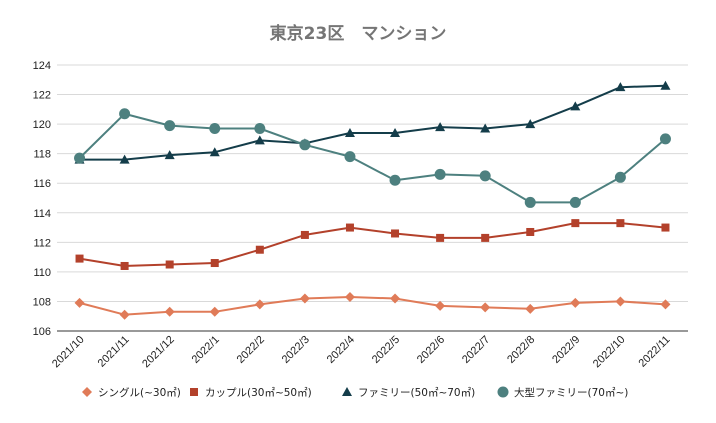  I want to click on y-tick-label: 112, so click(42, 243).